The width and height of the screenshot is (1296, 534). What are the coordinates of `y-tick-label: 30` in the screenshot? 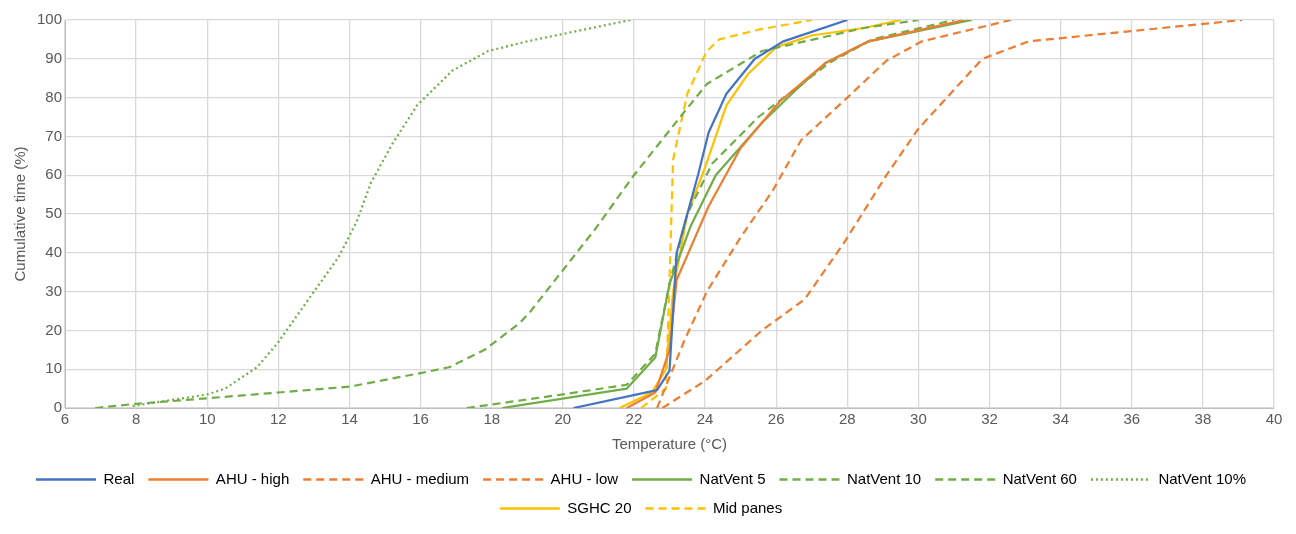 It's located at (54, 290).